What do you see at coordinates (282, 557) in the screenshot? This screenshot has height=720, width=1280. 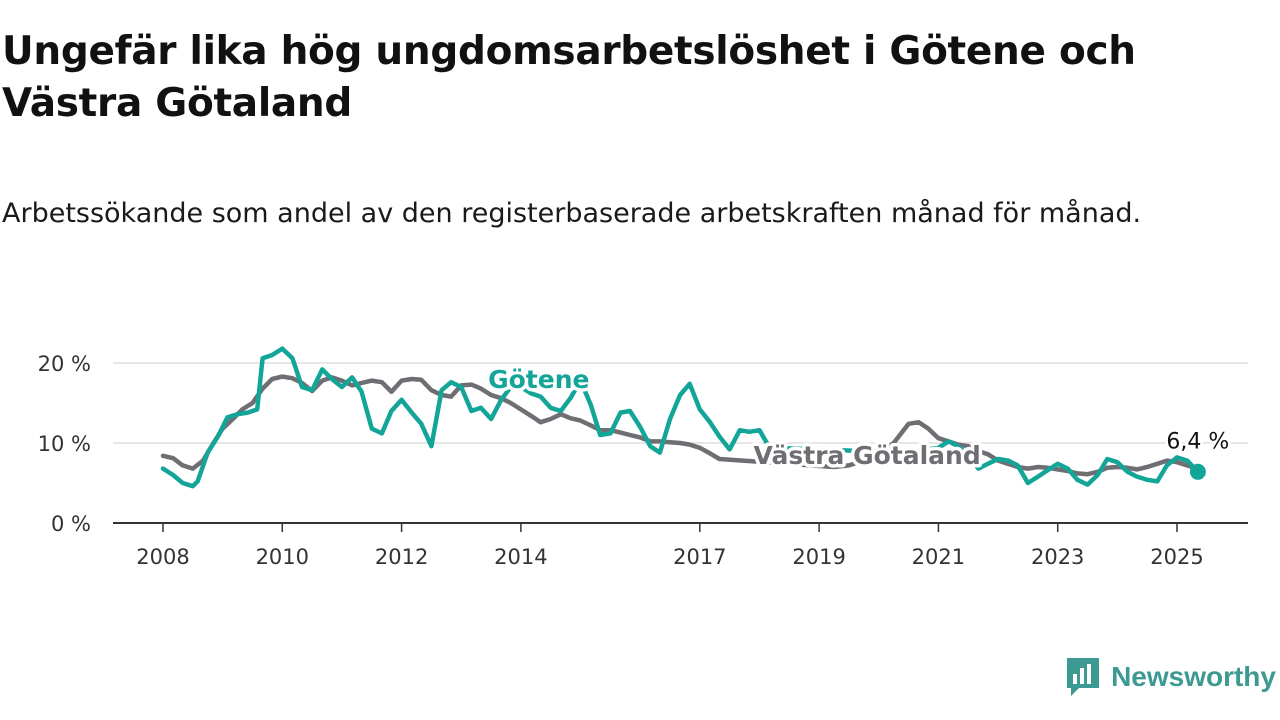 I see `x-tick-label: 2010` at bounding box center [282, 557].